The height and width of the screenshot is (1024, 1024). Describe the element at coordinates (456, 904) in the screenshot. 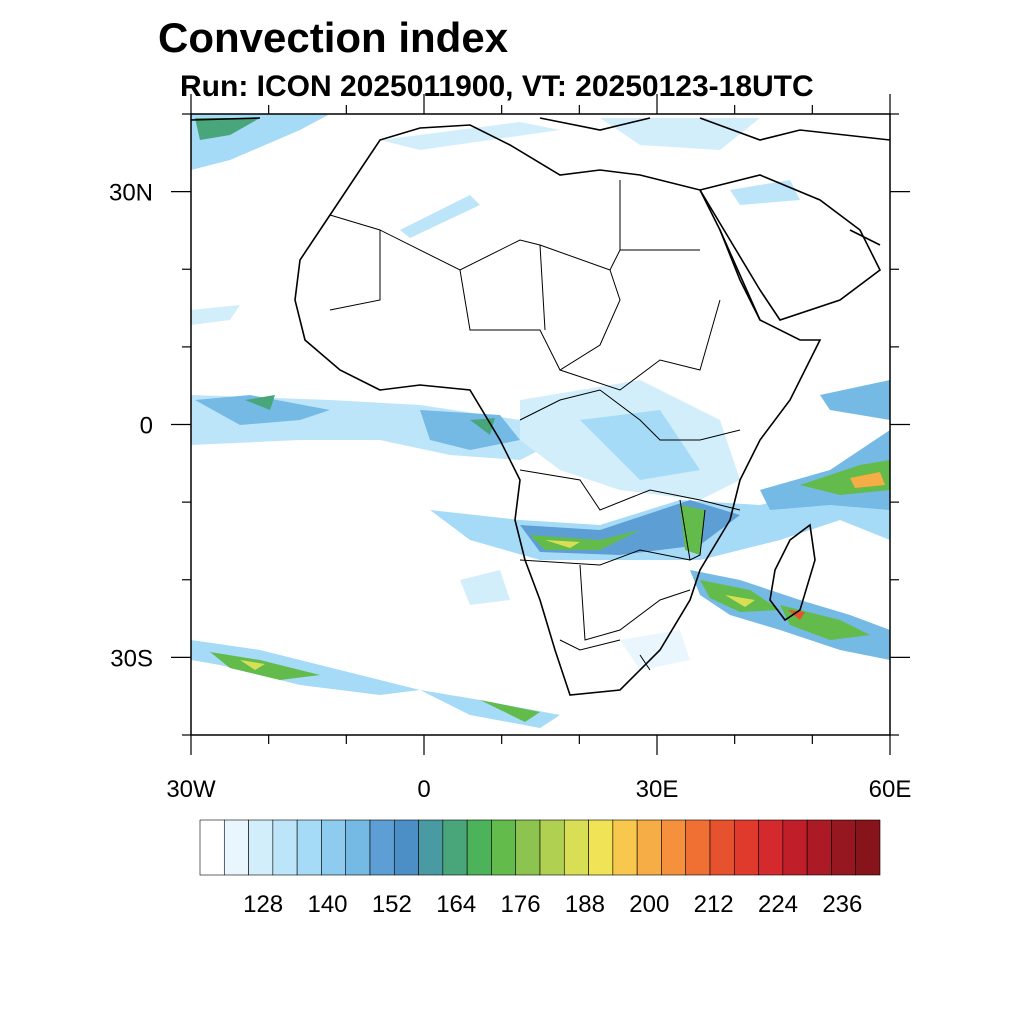

I see `colorbar-label: 164` at that location.